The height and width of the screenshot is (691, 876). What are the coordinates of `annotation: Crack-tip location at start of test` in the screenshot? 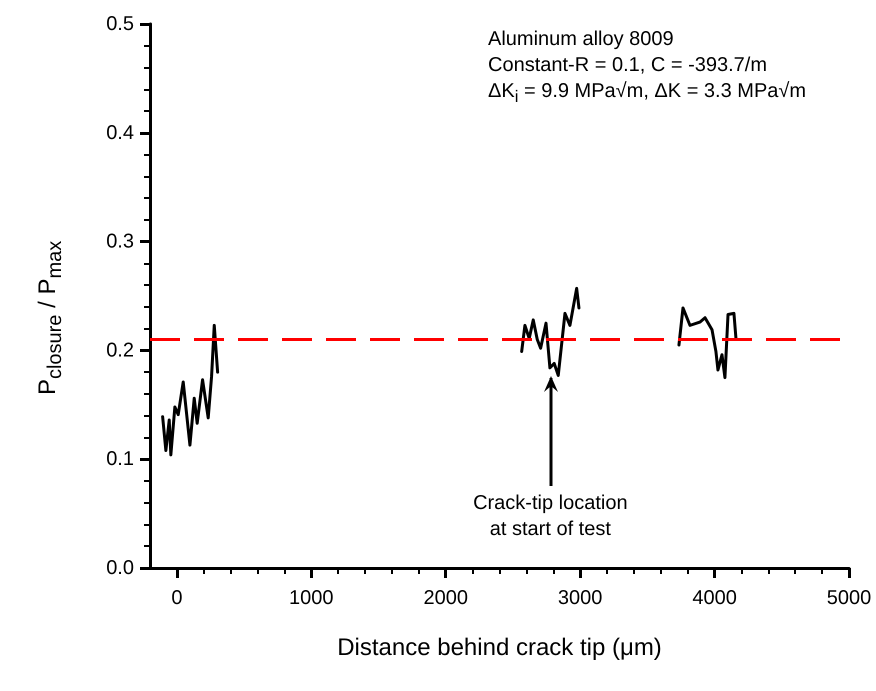 It's located at (550, 516).